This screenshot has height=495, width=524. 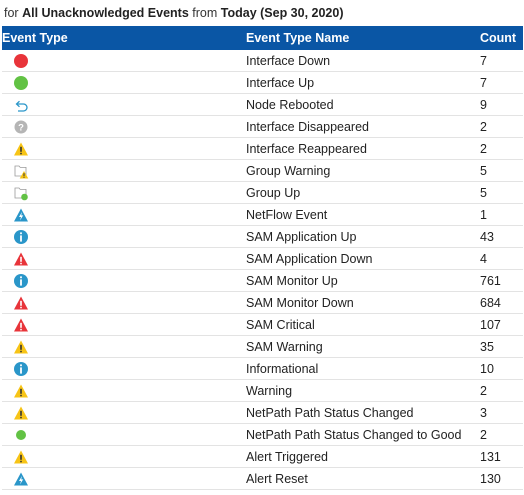 I want to click on table-row: SAM Monitor Up 761, so click(x=262, y=280).